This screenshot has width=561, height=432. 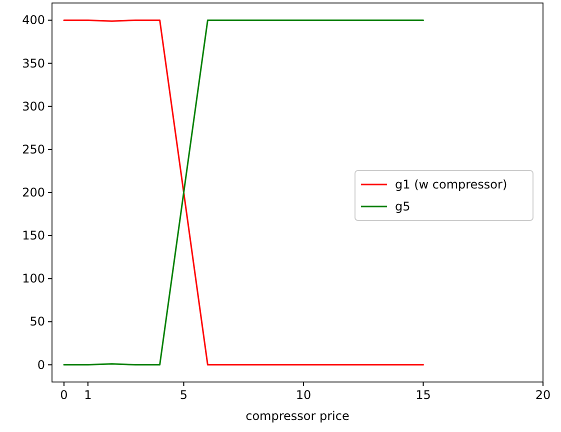 What do you see at coordinates (33, 106) in the screenshot?
I see `y-tick-label: 300` at bounding box center [33, 106].